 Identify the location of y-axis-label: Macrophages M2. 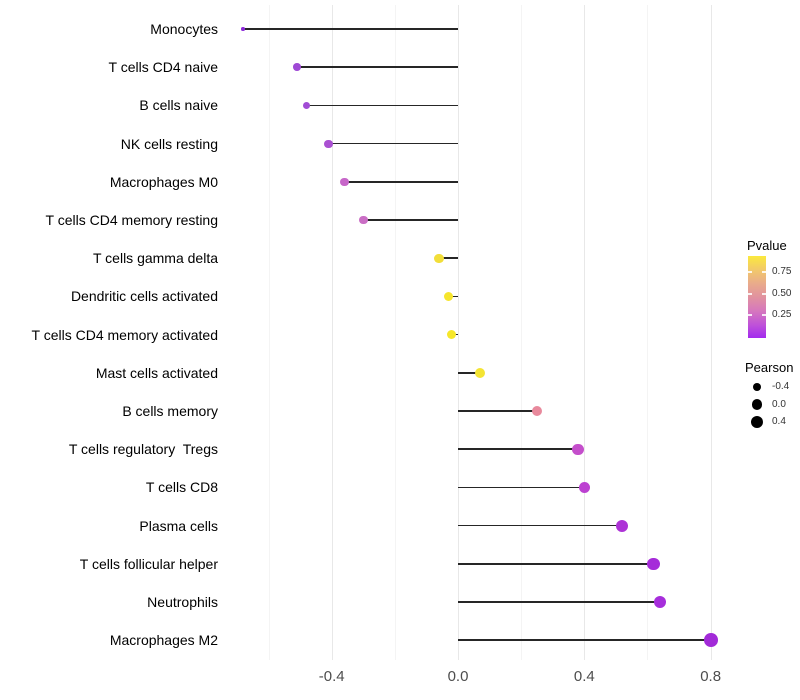
(163, 640).